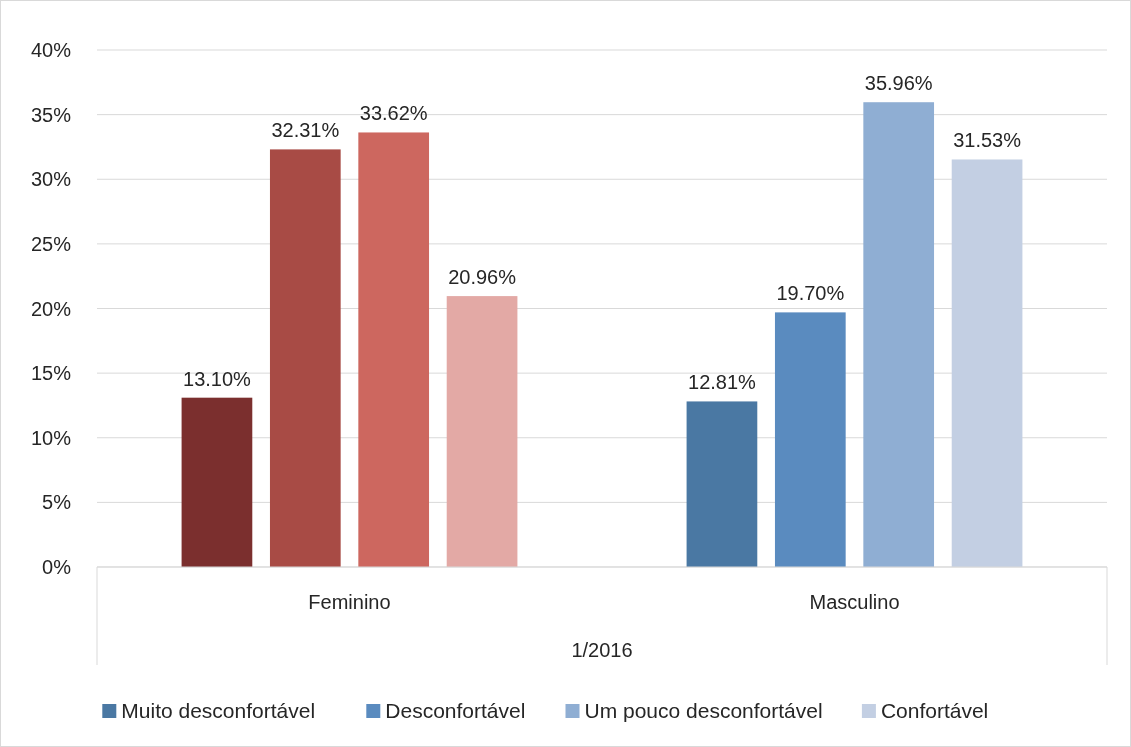 The width and height of the screenshot is (1131, 747). I want to click on y-tick-label: 40%, so click(51, 50).